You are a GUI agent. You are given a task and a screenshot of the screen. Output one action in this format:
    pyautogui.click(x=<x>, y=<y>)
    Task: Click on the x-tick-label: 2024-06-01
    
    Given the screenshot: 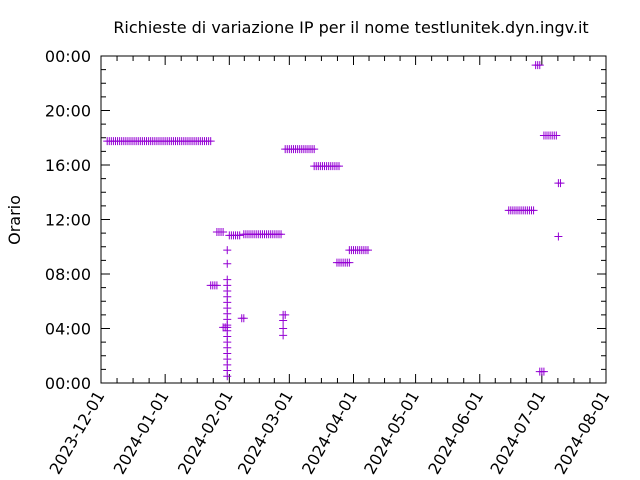 What is the action you would take?
    pyautogui.click(x=455, y=433)
    